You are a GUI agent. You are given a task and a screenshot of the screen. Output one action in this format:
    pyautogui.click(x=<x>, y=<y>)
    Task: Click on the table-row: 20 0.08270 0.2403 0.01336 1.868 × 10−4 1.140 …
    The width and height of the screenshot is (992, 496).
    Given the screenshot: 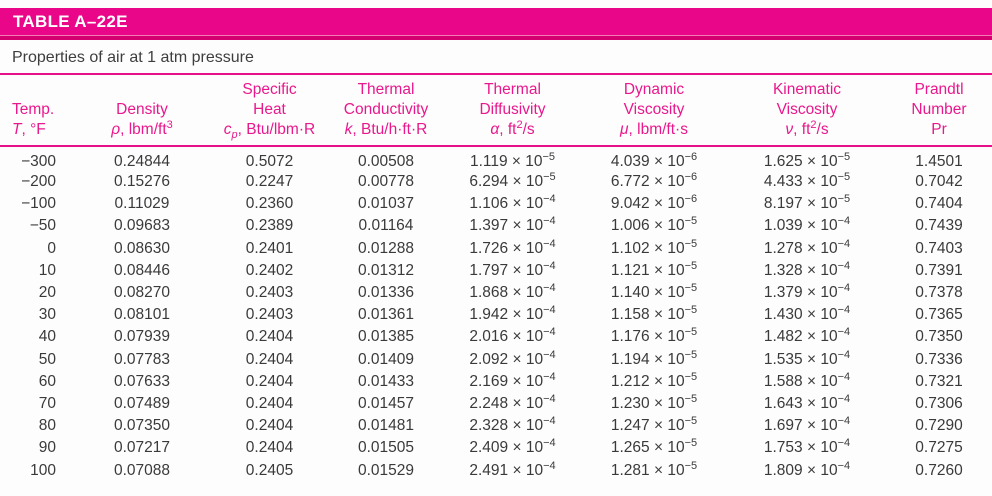 What is the action you would take?
    pyautogui.click(x=496, y=293)
    